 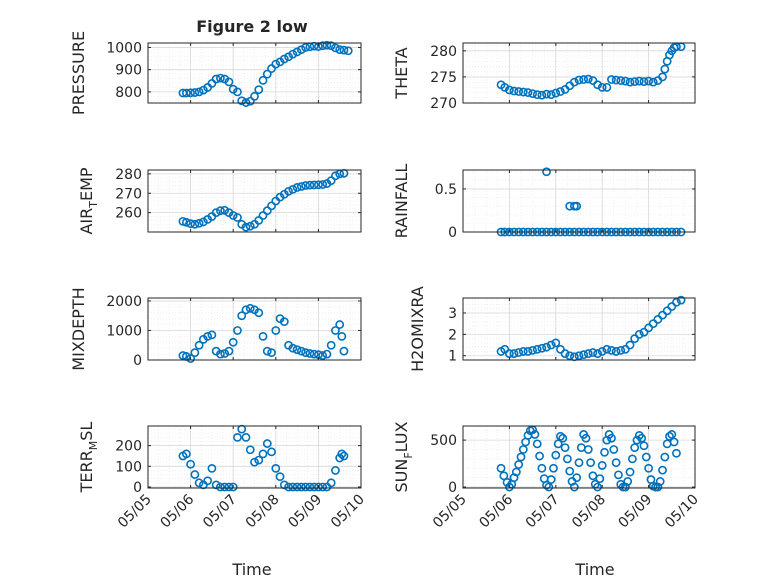 What do you see at coordinates (452, 357) in the screenshot?
I see `y-tick-label: 1` at bounding box center [452, 357].